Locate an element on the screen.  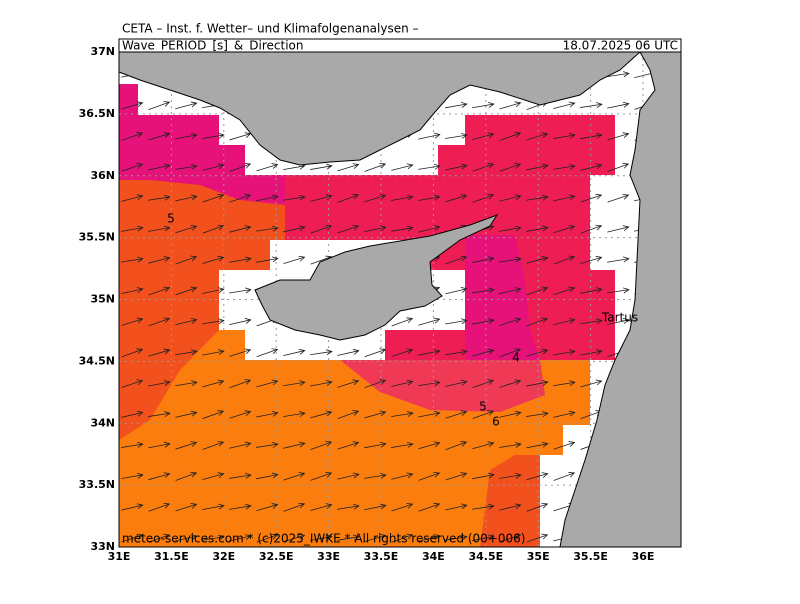
lon-label: 33.5E is located at coordinates (381, 556).